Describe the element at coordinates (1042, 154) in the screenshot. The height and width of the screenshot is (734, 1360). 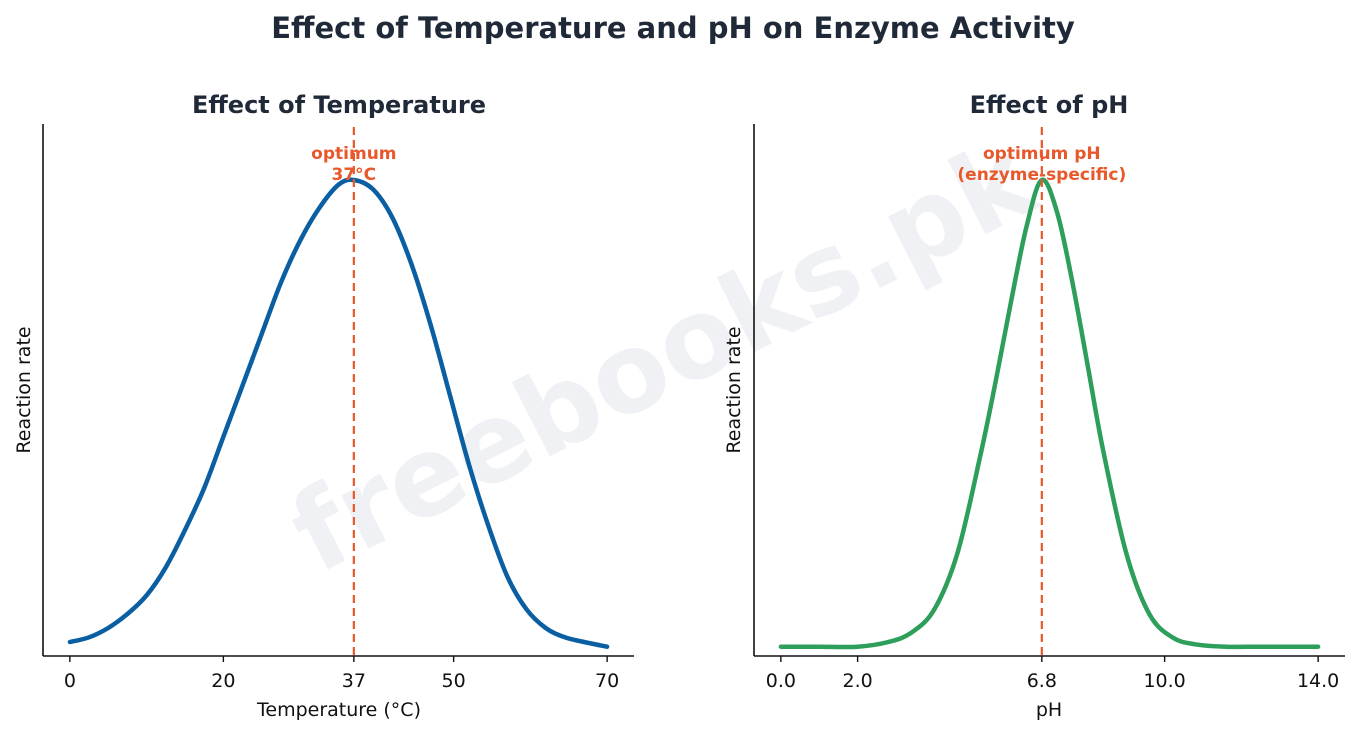
I see `ph-optimum-label-line: optimum pH` at that location.